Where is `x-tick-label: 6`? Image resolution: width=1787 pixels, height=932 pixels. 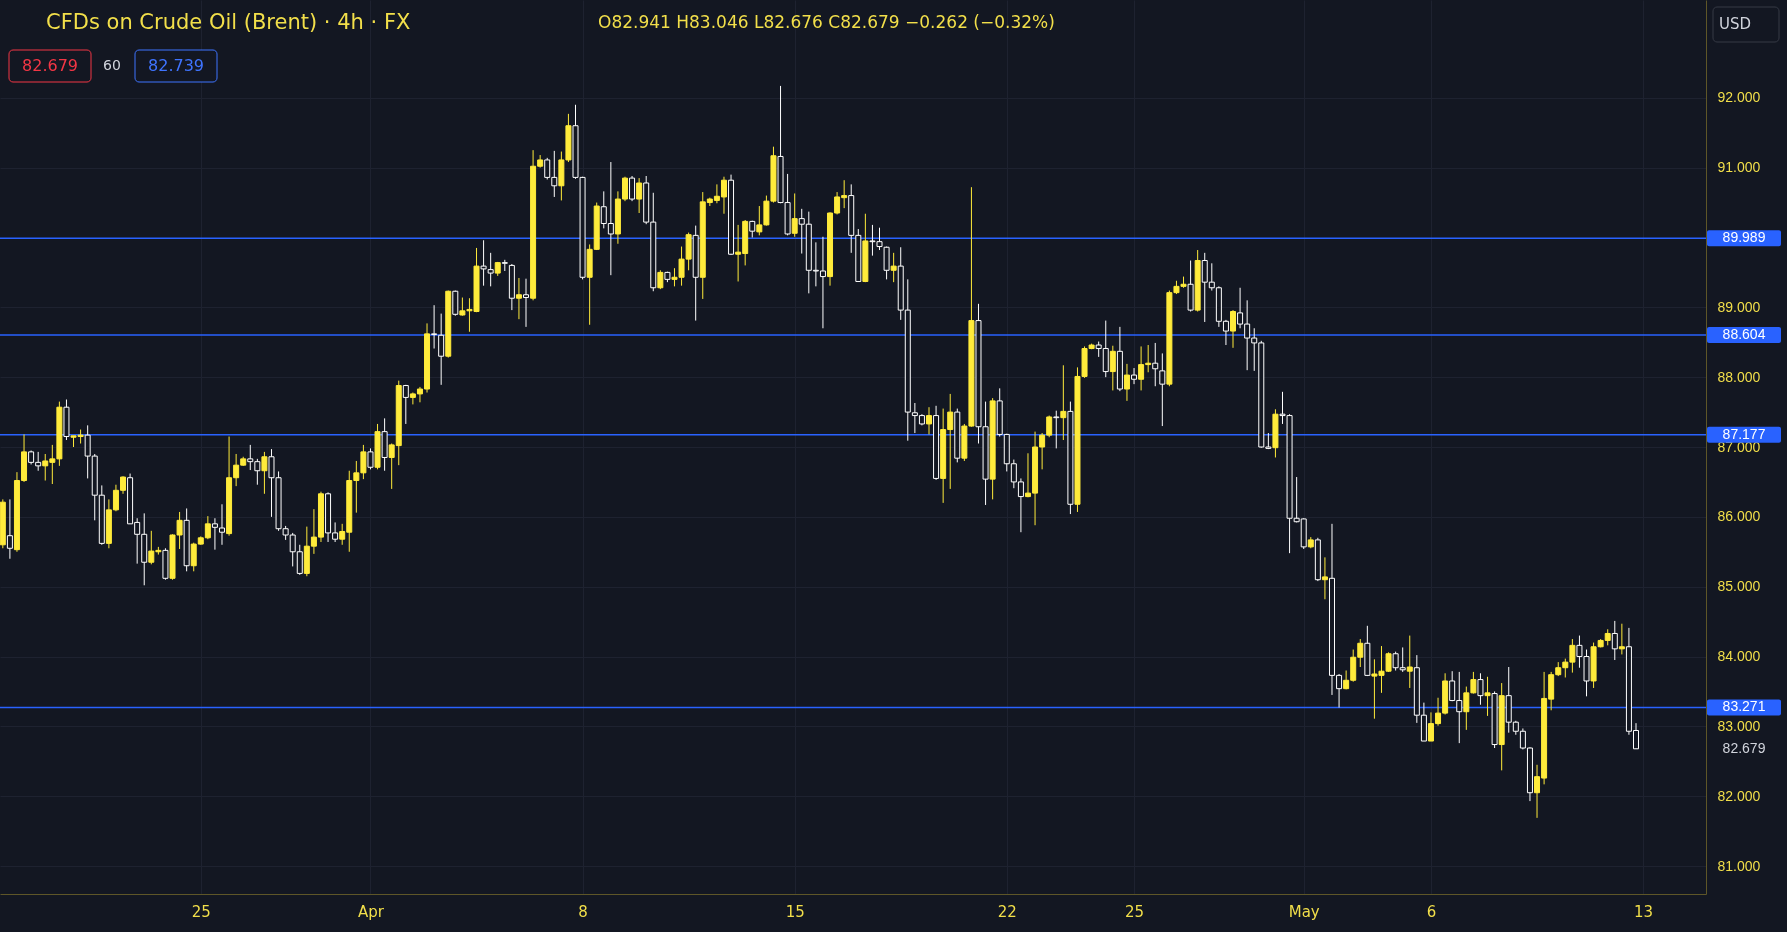
x-tick-label: 6 is located at coordinates (1431, 911).